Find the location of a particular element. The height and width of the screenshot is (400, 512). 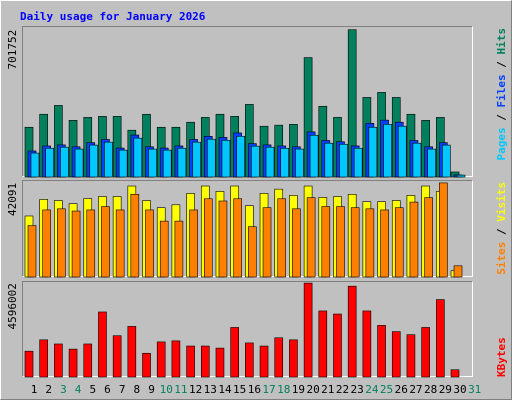

x-tick-label: 26 is located at coordinates (401, 389).